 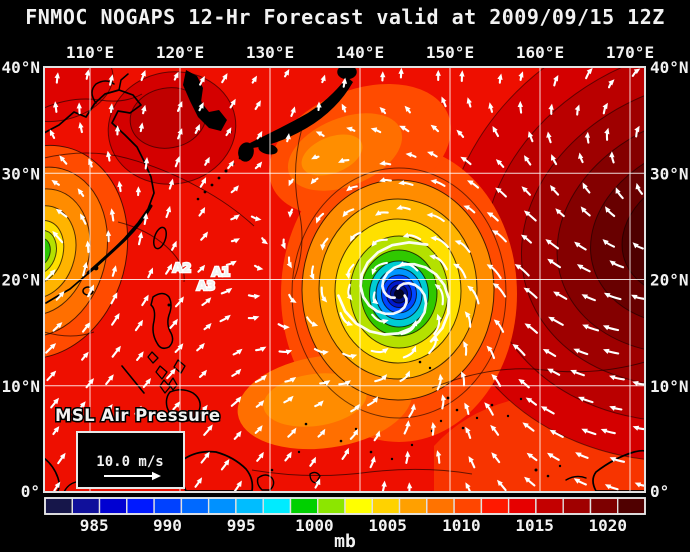 I want to click on colorbar-tick-label: 1000, so click(x=314, y=525).